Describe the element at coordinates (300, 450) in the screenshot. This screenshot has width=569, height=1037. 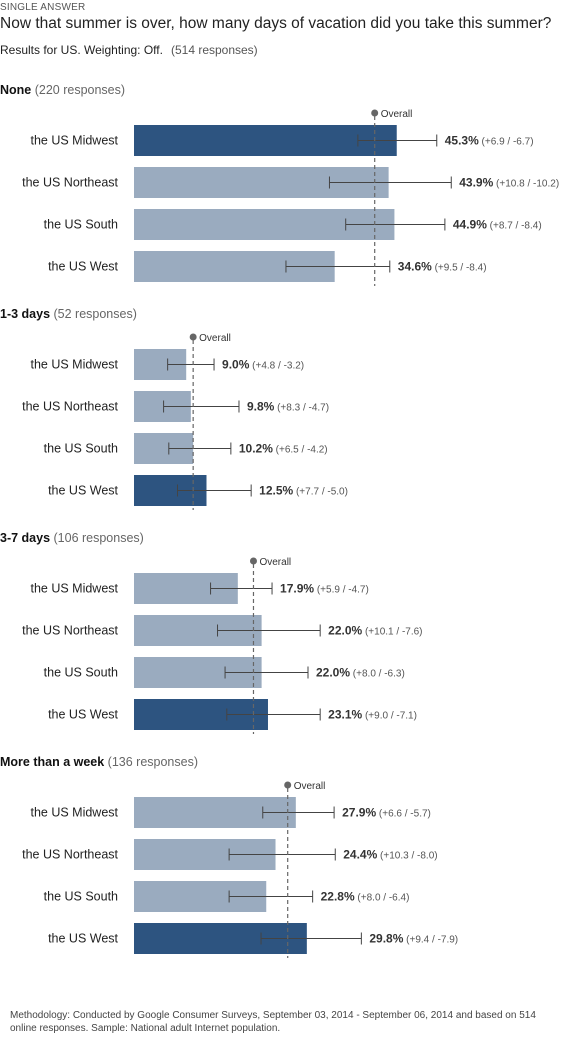
I see `section-2-error-range: (+6.5 / -4.2)` at that location.